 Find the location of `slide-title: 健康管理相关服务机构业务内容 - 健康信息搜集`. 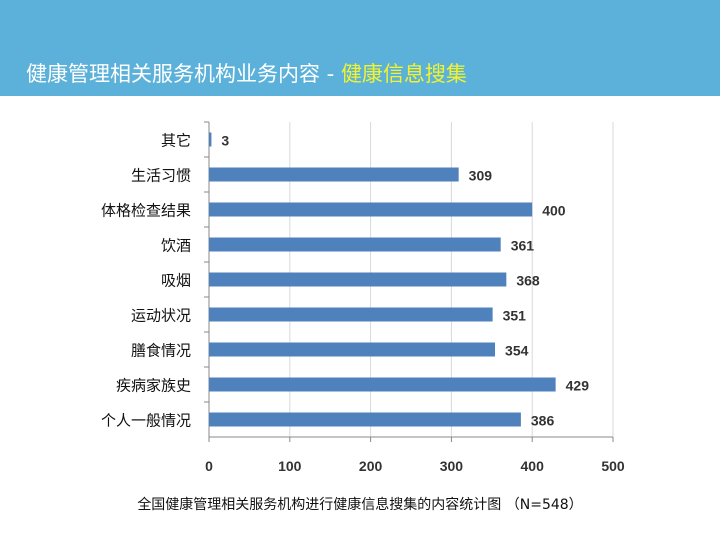

slide-title: 健康管理相关服务机构业务内容 - 健康信息搜集 is located at coordinates (246, 73).